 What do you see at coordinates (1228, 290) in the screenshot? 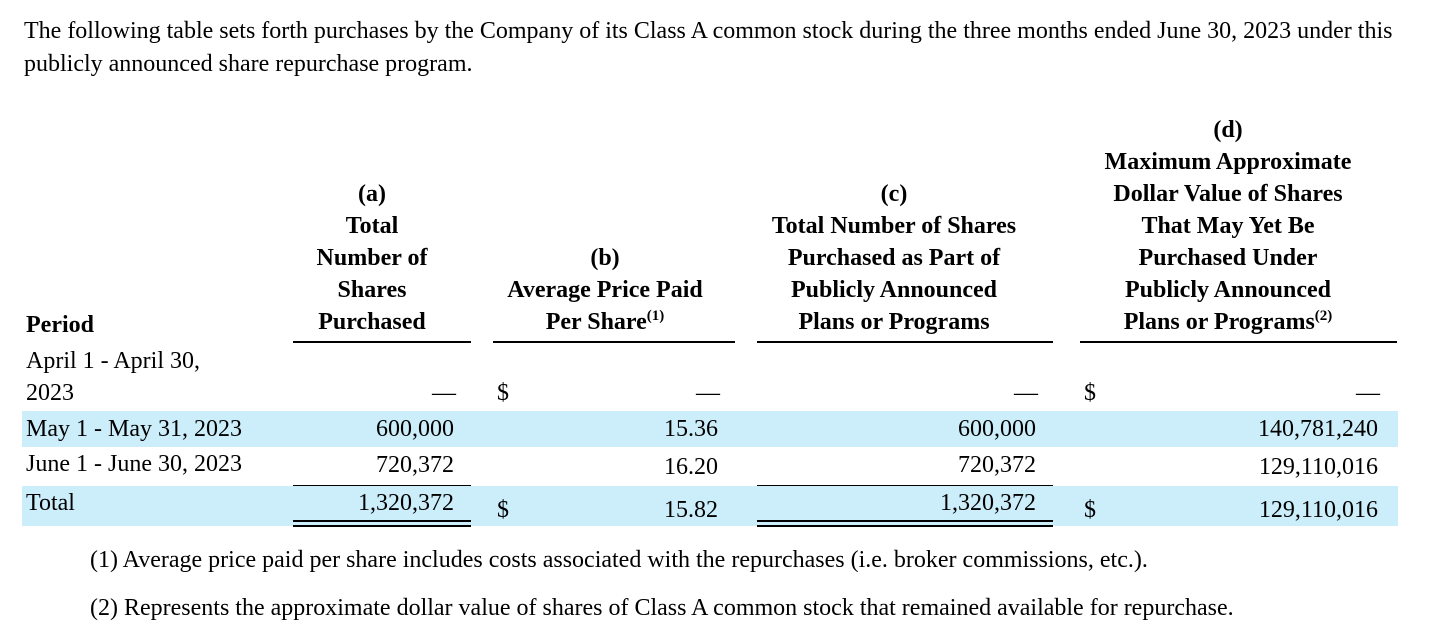
I see `header-d-line6: Publicly Announced` at bounding box center [1228, 290].